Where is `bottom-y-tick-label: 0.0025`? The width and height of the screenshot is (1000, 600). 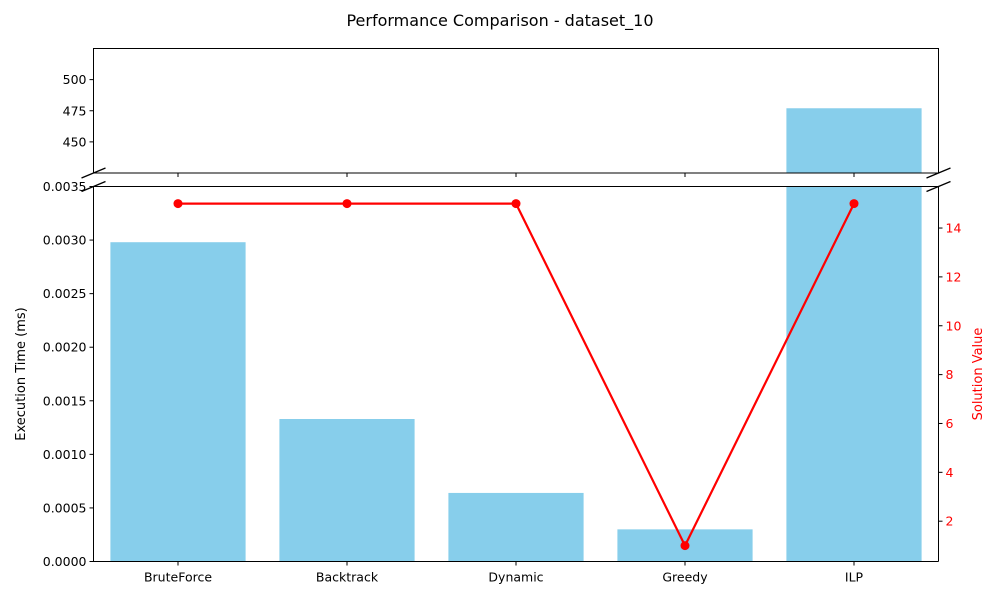
bottom-y-tick-label: 0.0025 is located at coordinates (65, 293).